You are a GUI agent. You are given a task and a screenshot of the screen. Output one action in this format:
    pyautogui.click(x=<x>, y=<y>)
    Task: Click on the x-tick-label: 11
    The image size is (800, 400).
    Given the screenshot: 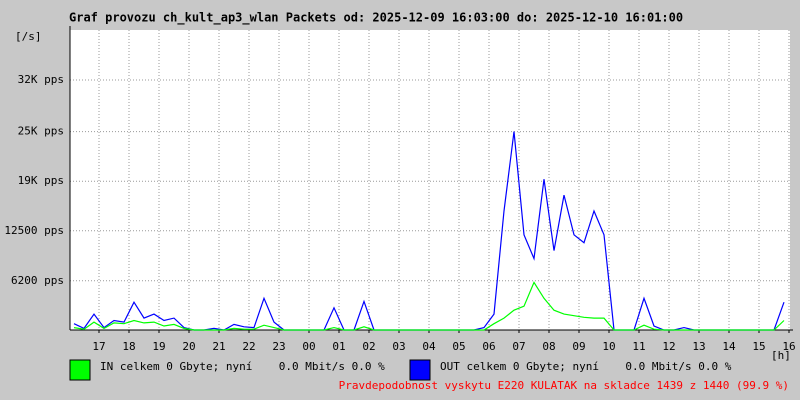 What is the action you would take?
    pyautogui.click(x=638, y=346)
    